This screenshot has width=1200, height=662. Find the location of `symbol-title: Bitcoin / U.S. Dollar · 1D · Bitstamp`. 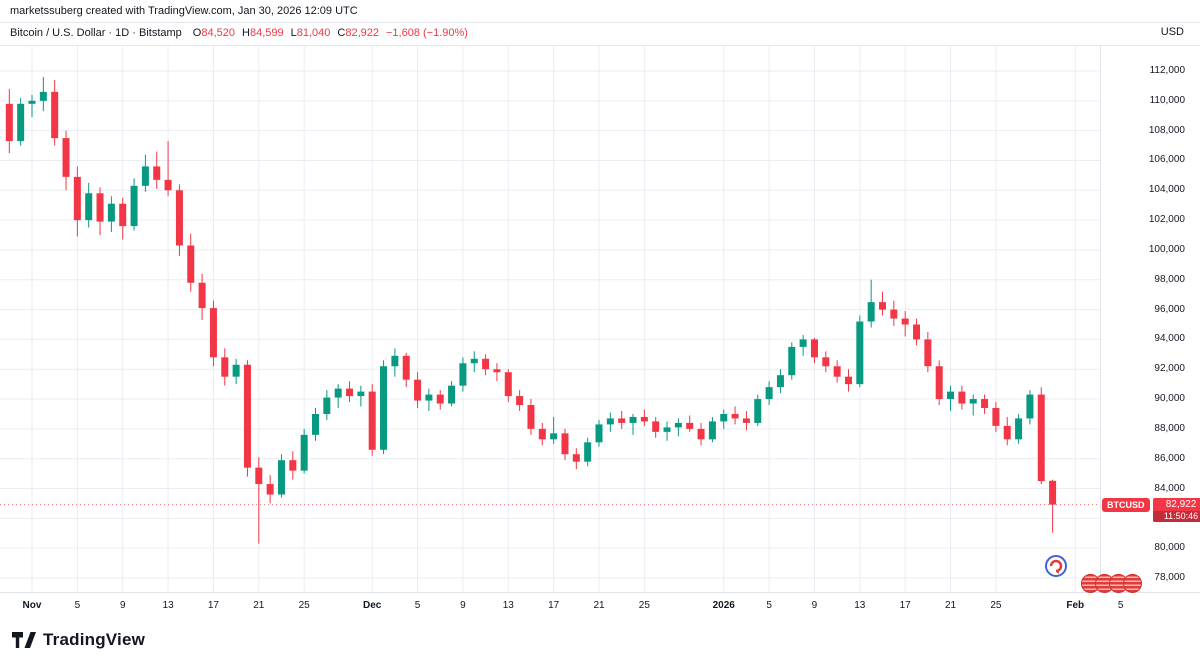

symbol-title: Bitcoin / U.S. Dollar · 1D · Bitstamp is located at coordinates (96, 33).